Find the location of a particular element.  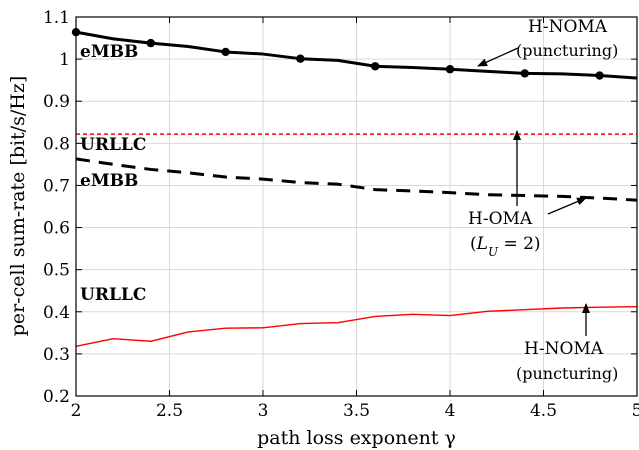

hnoma-bottom-label-line2: (puncturing) is located at coordinates (567, 373).